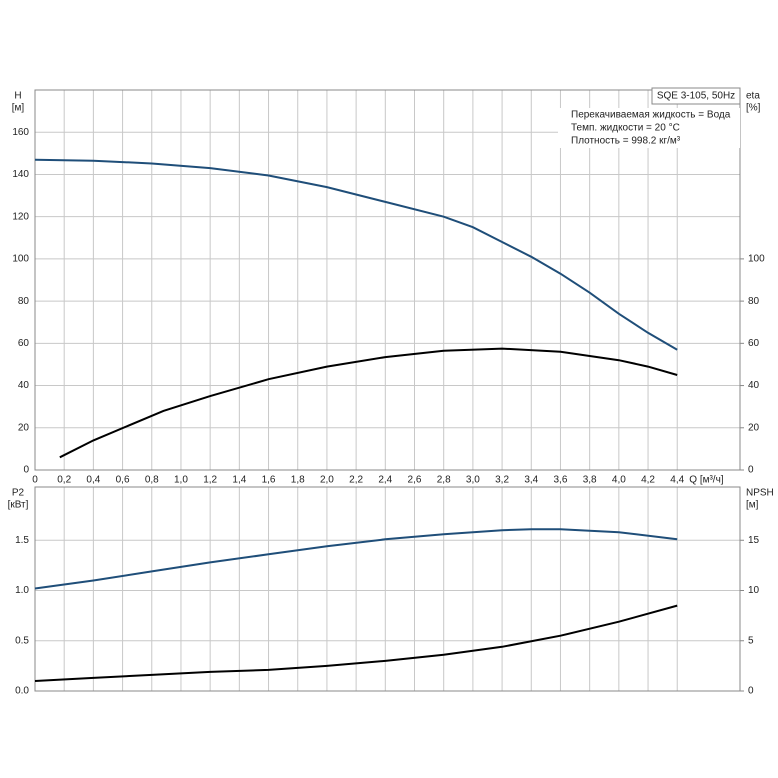  What do you see at coordinates (651, 115) in the screenshot?
I see `annotation: Перекачиваемая жидкость = Вода` at bounding box center [651, 115].